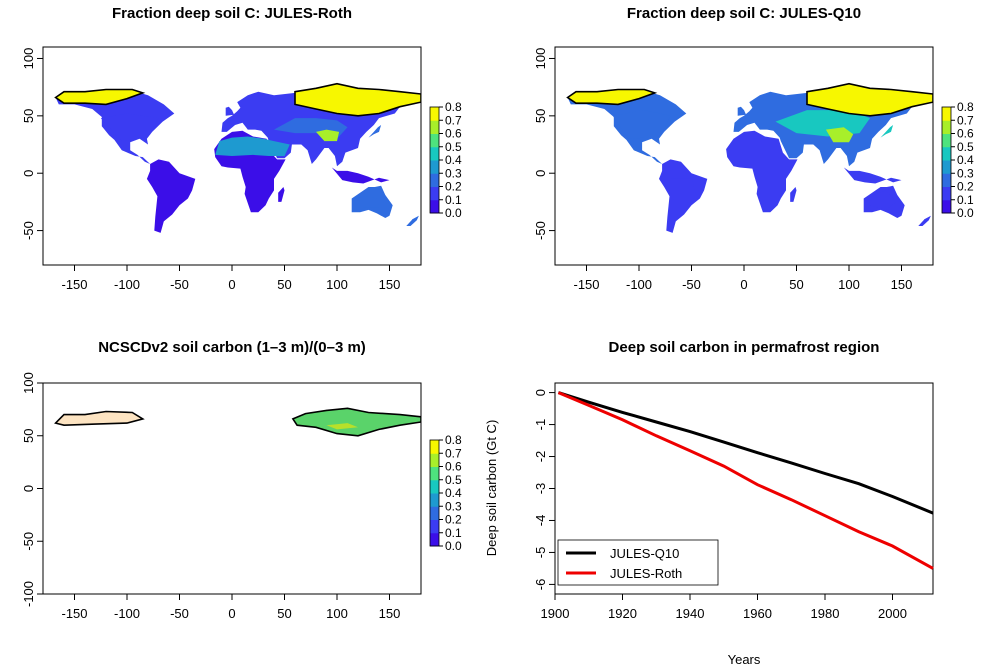 The height and width of the screenshot is (671, 992). What do you see at coordinates (762, 171) in the screenshot?
I see `land-africa` at bounding box center [762, 171].